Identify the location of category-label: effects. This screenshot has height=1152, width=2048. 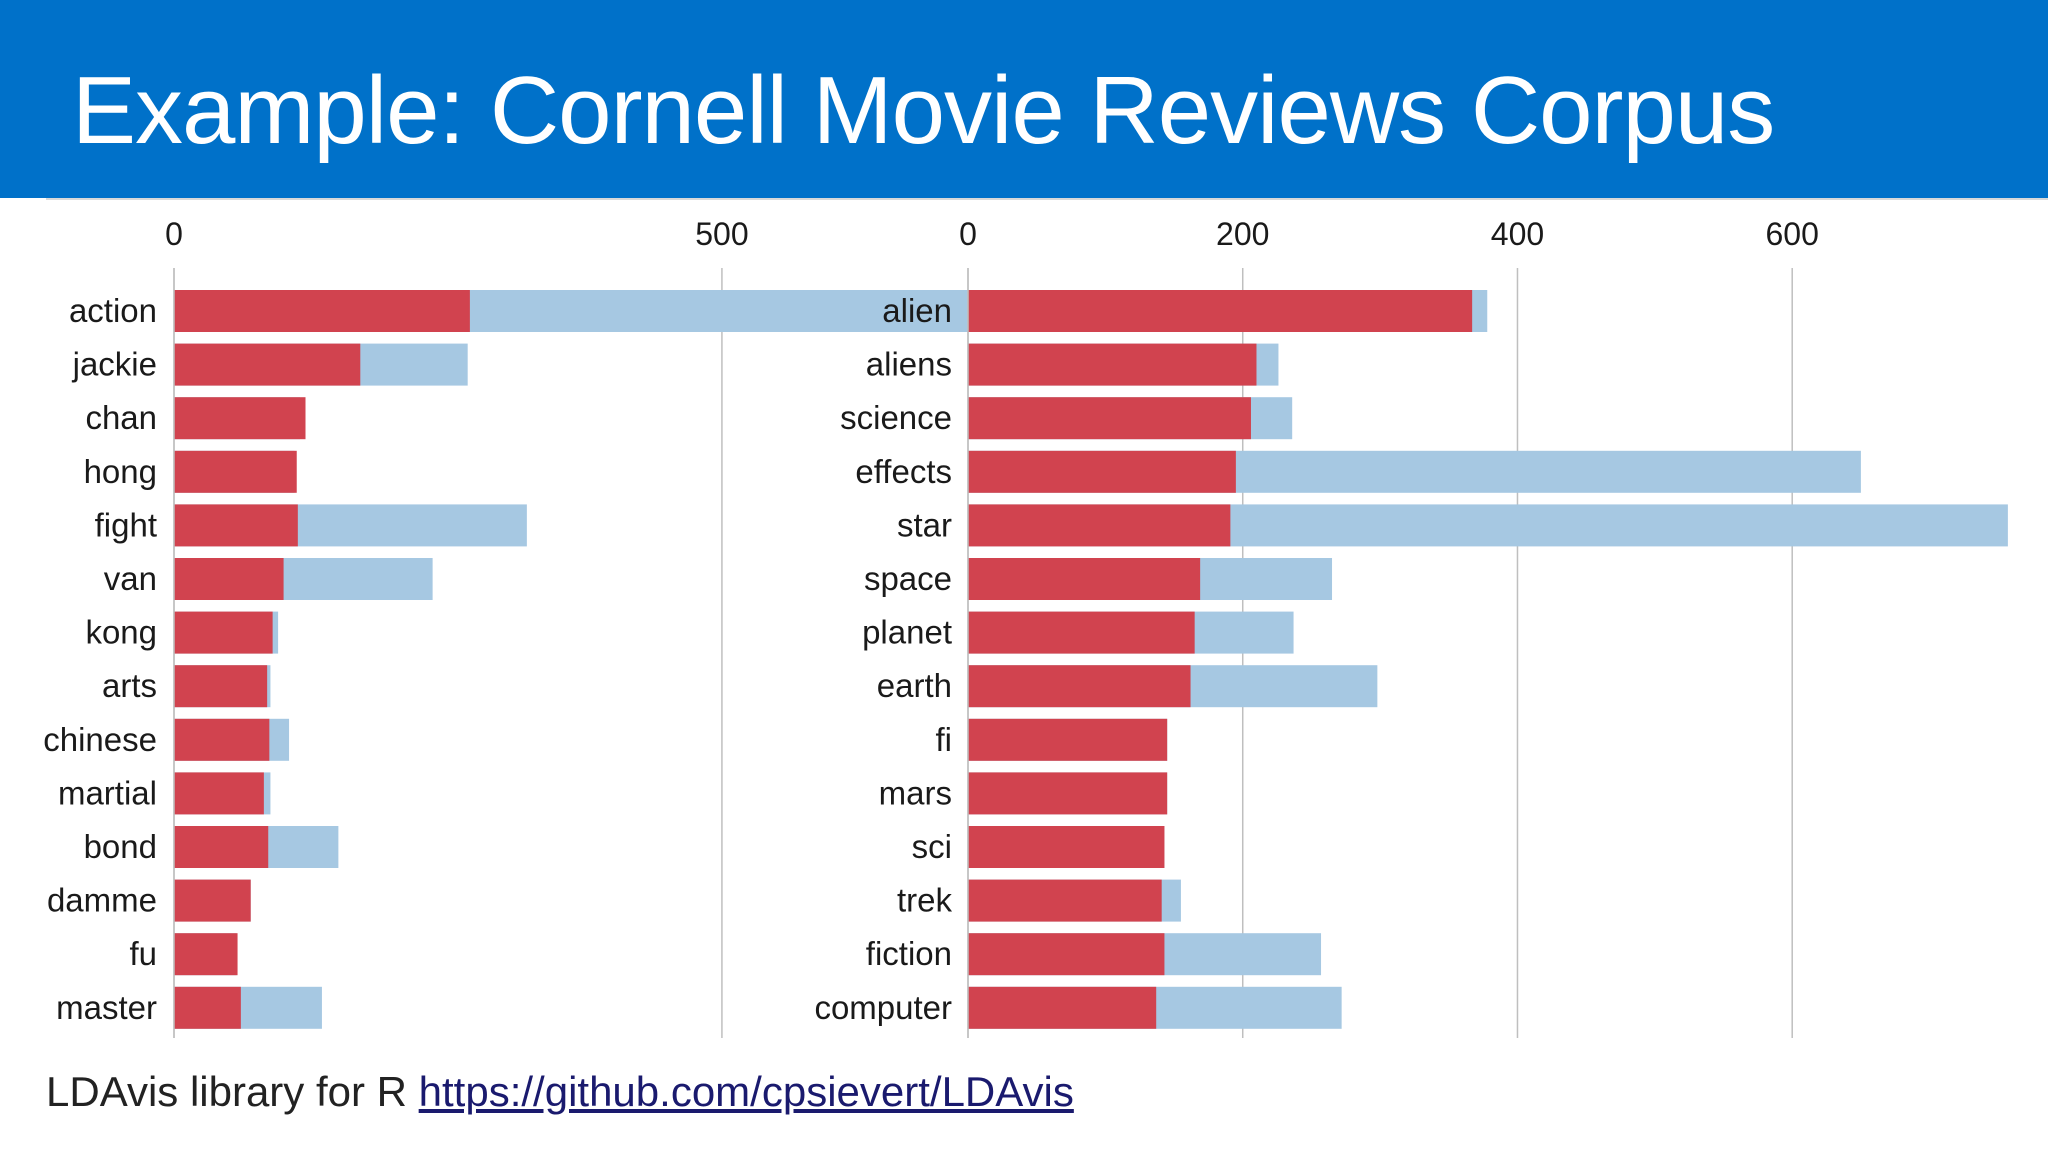
(903, 471).